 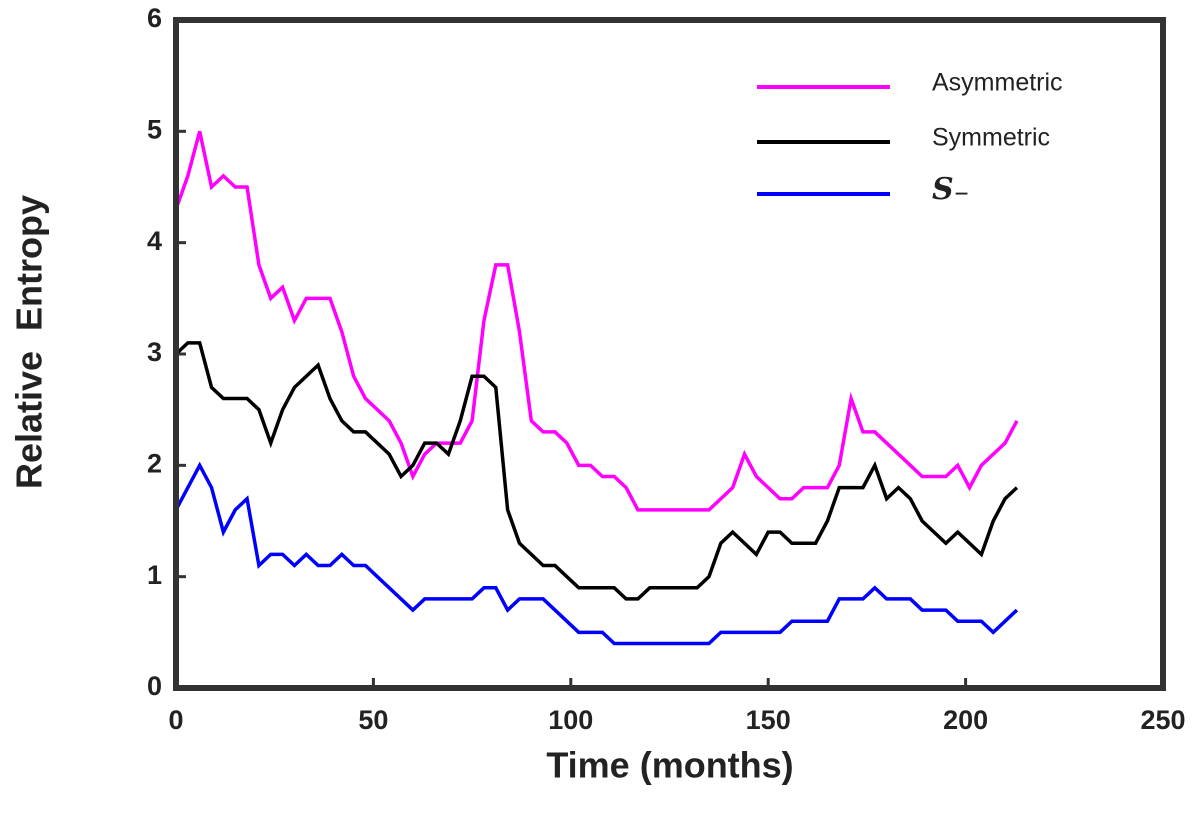 What do you see at coordinates (154, 686) in the screenshot?
I see `y-tick-label: 0` at bounding box center [154, 686].